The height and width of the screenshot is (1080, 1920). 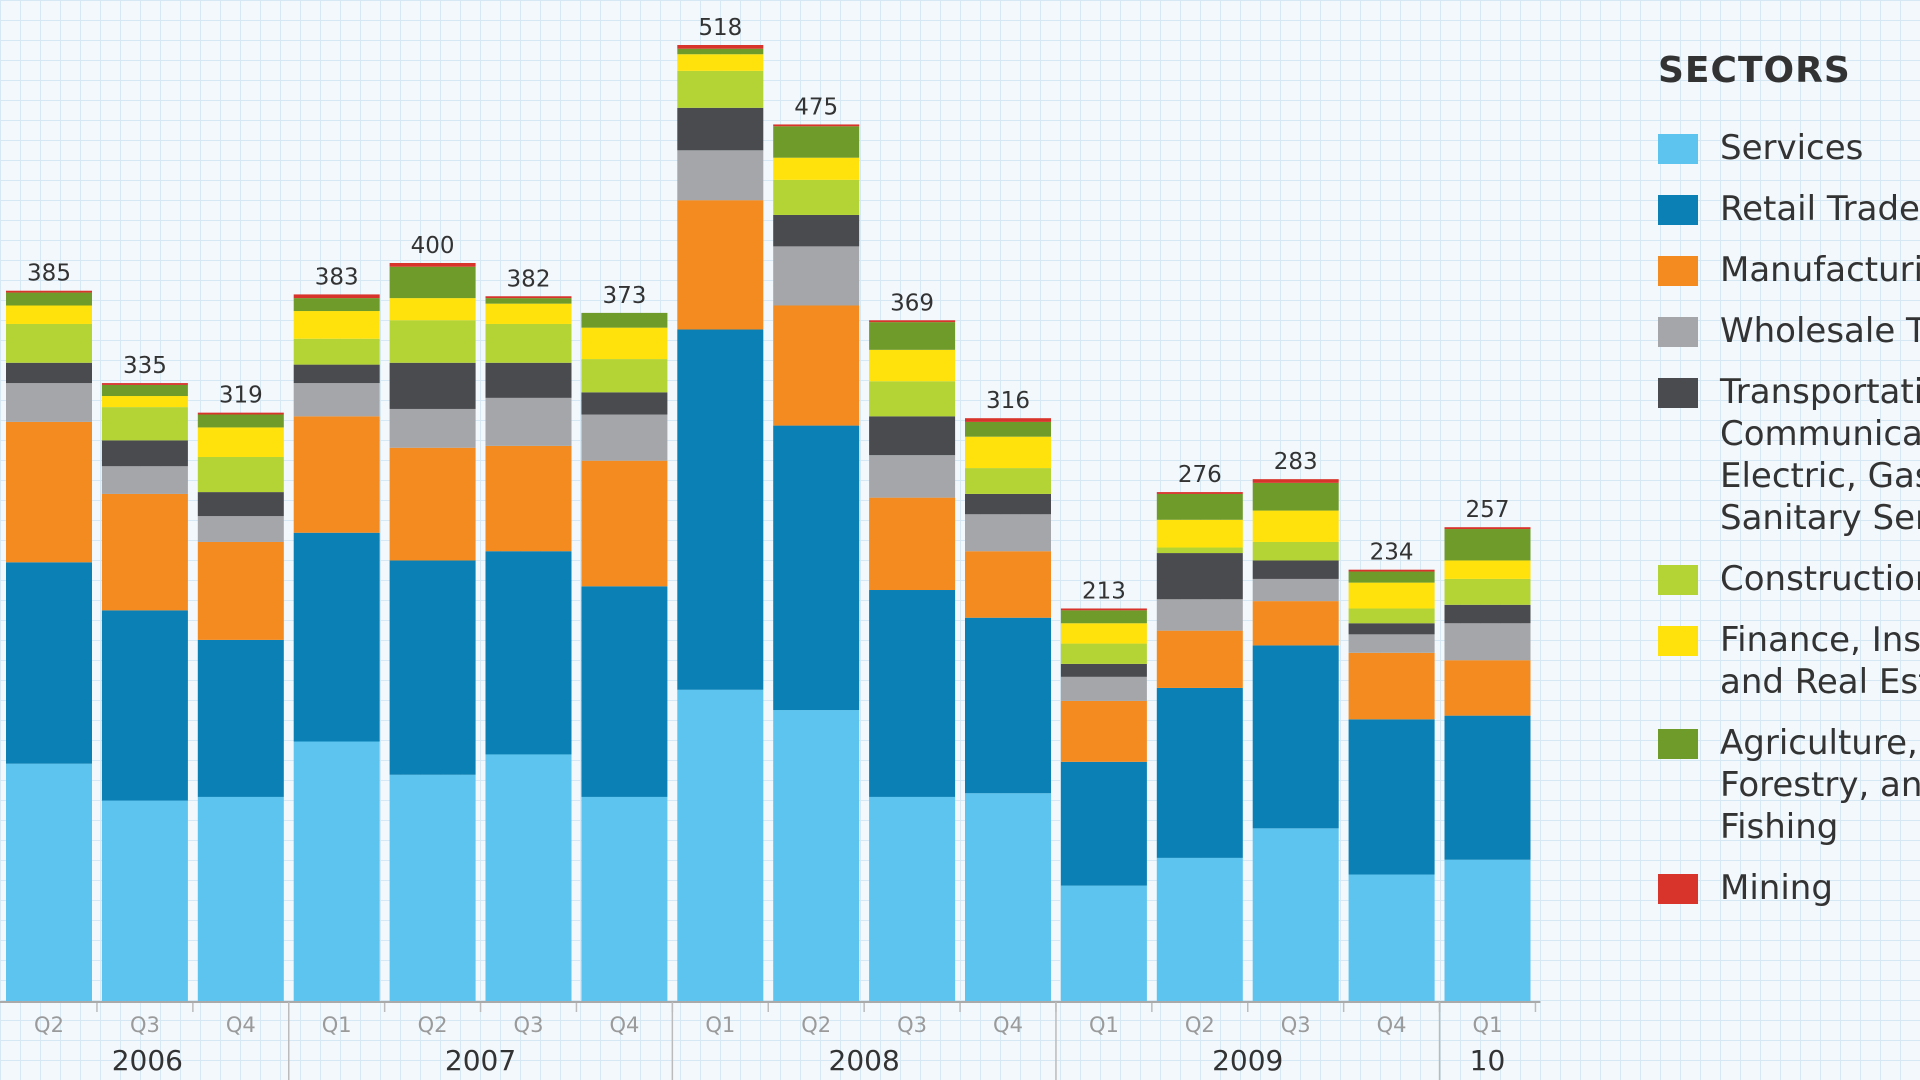 What do you see at coordinates (1296, 462) in the screenshot?
I see `total-label: 283` at bounding box center [1296, 462].